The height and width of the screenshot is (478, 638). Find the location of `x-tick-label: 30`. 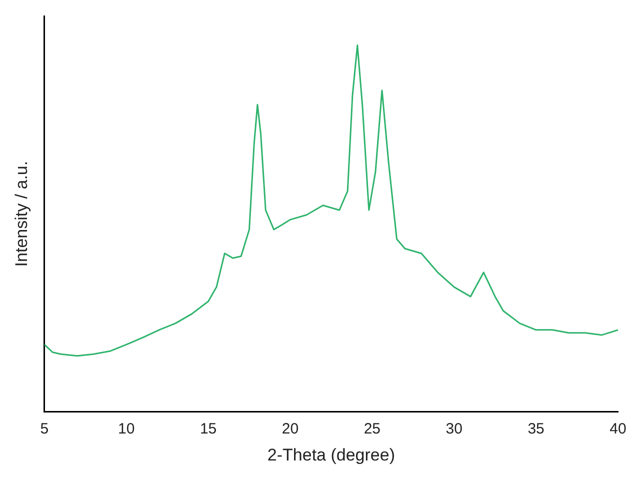

x-tick-label: 30 is located at coordinates (454, 429).